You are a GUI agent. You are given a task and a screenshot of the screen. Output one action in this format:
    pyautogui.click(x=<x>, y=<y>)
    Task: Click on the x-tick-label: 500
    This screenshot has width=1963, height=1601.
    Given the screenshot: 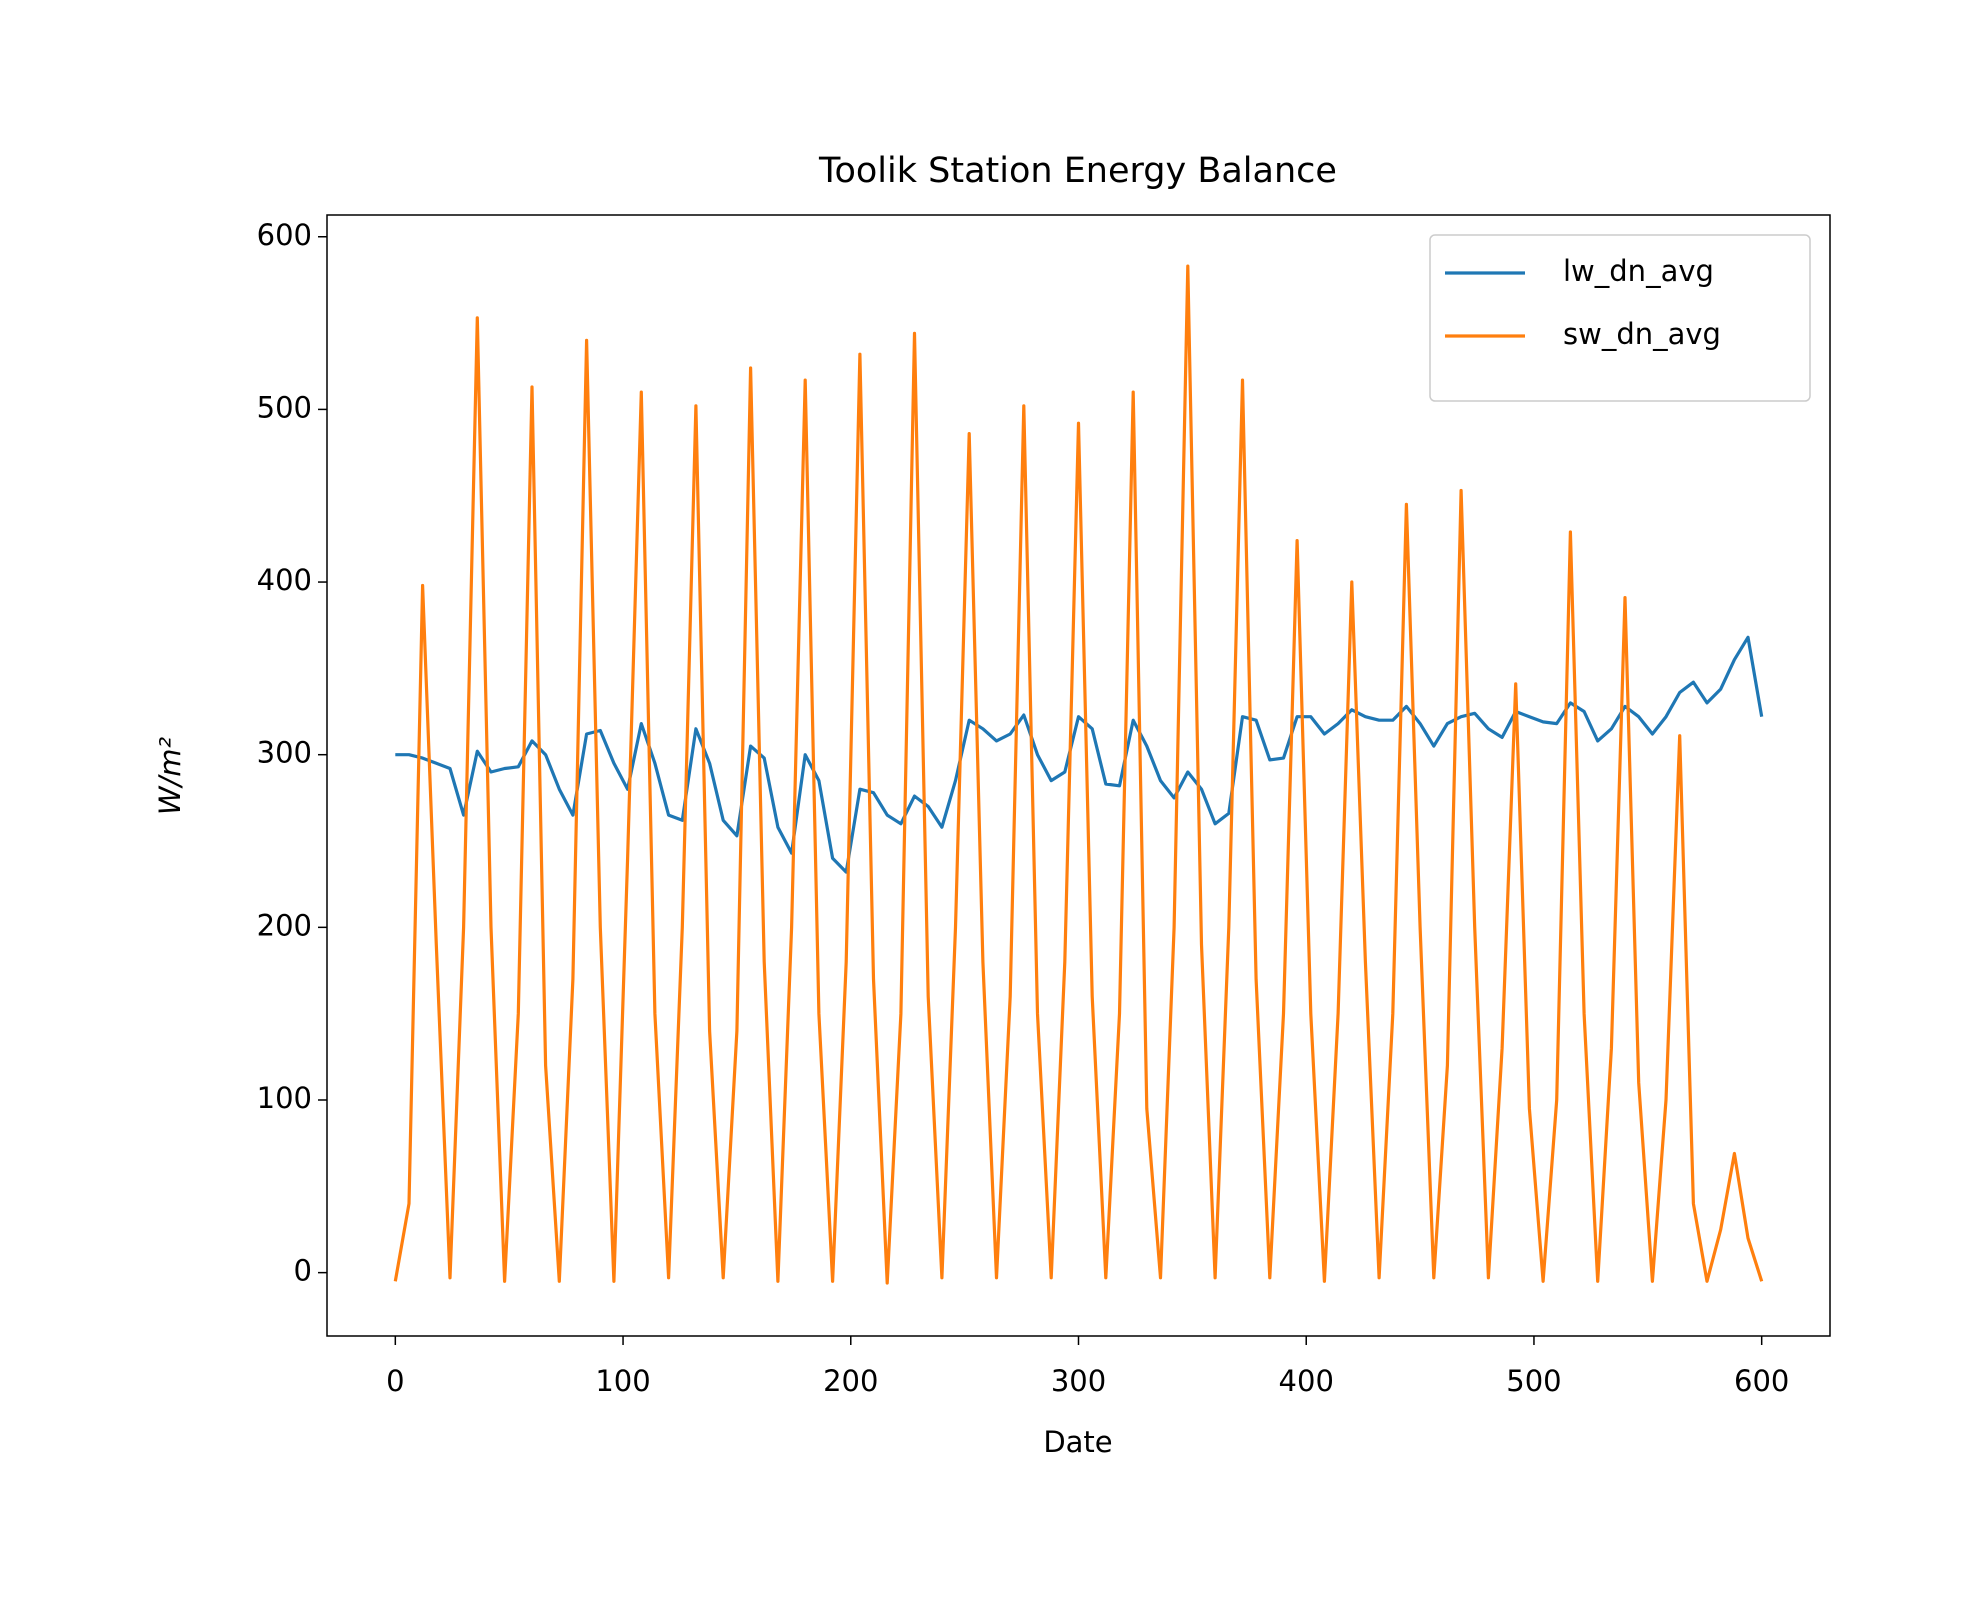 What is the action you would take?
    pyautogui.click(x=1533, y=1381)
    